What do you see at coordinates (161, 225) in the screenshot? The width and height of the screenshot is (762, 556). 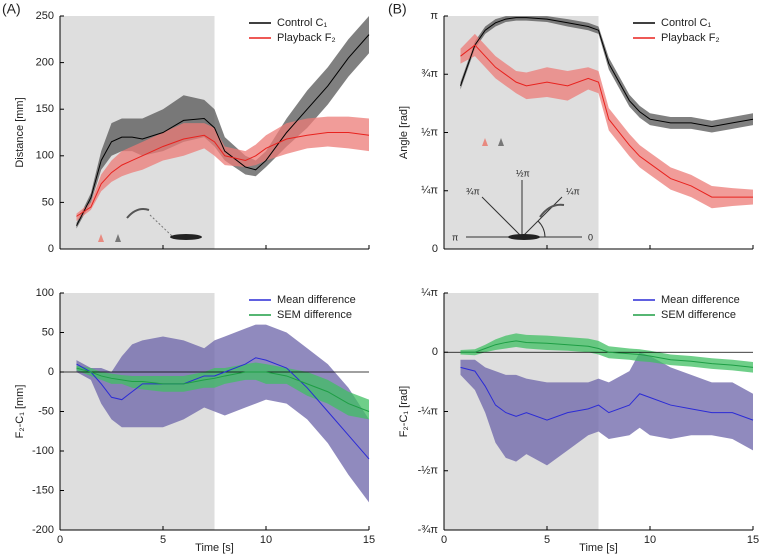 I see `dotted-line` at bounding box center [161, 225].